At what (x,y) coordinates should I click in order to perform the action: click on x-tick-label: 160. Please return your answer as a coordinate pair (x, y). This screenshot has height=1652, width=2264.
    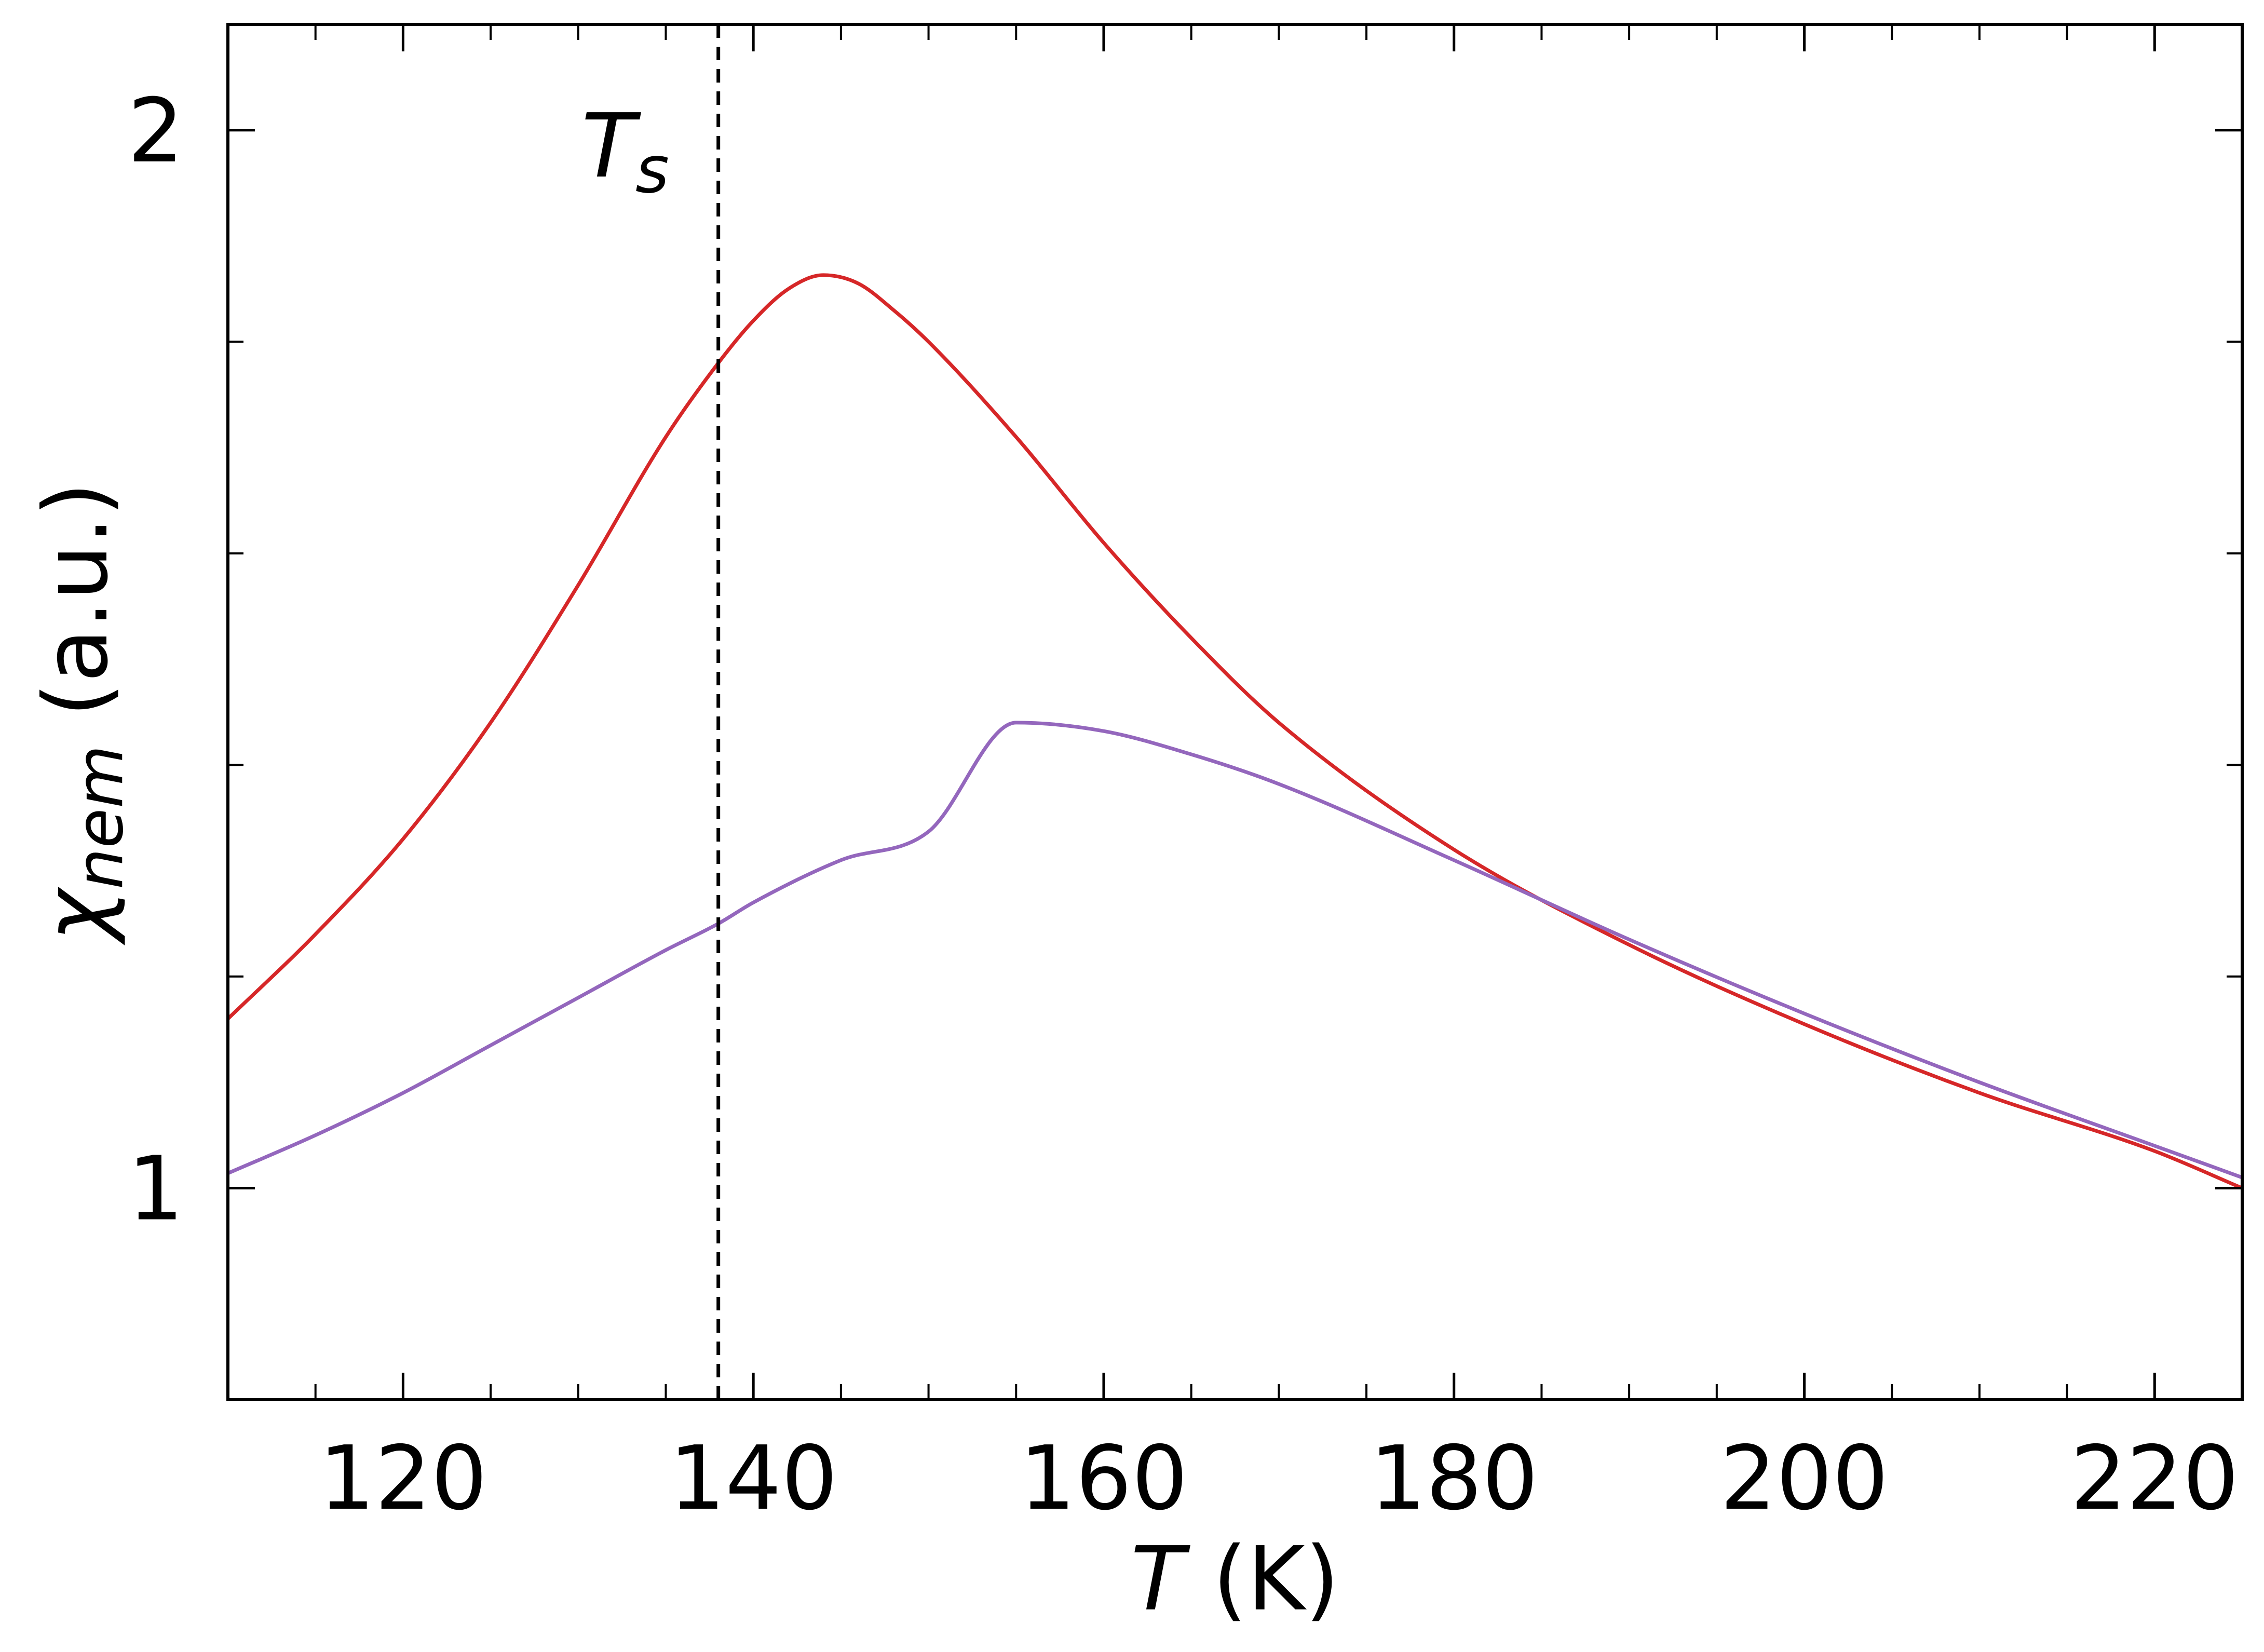
    Looking at the image, I should click on (1104, 1479).